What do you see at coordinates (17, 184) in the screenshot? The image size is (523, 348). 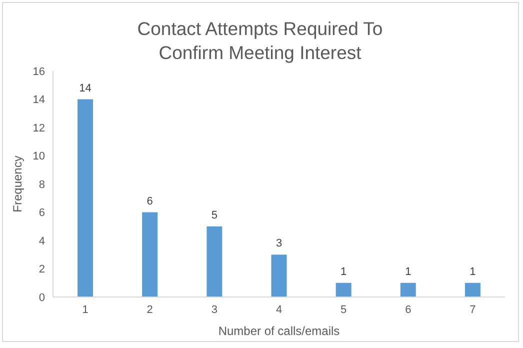 I see `y-axis-title: Frequency` at bounding box center [17, 184].